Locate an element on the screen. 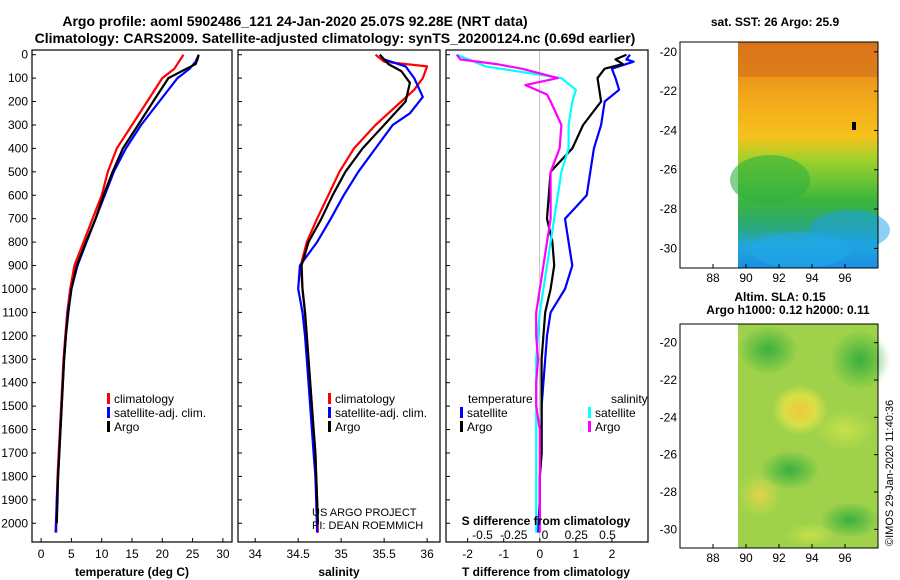 This screenshot has width=900, height=580. map-lon-label: 92 is located at coordinates (779, 558).